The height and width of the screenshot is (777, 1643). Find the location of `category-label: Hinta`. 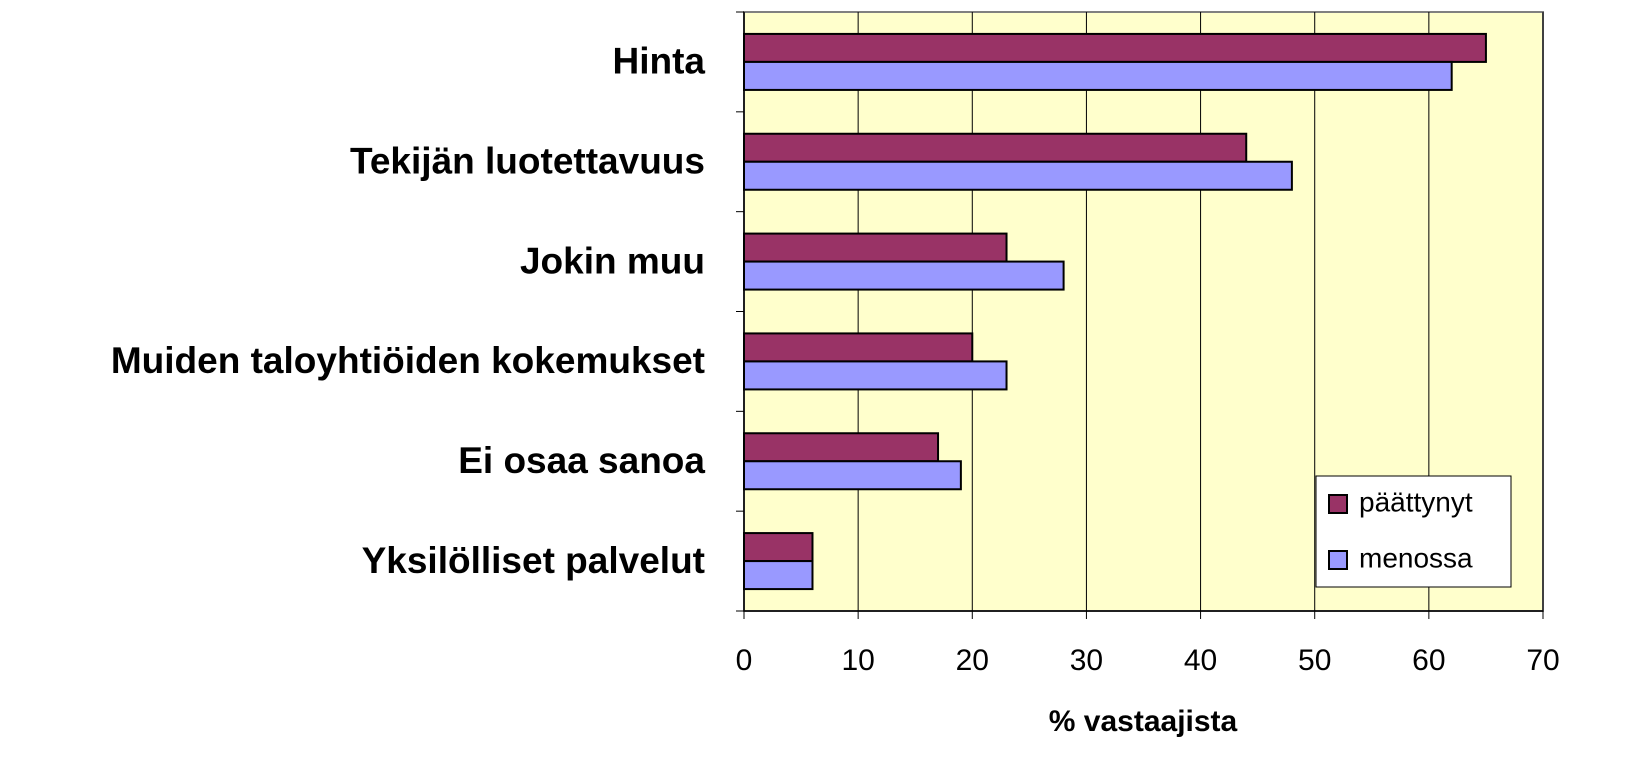

category-label: Hinta is located at coordinates (659, 61).